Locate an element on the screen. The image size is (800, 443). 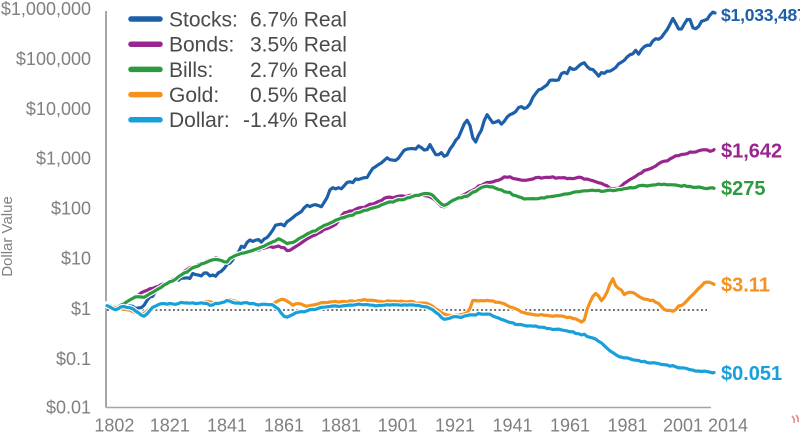
svg-text: 1802 is located at coordinates (114, 426).